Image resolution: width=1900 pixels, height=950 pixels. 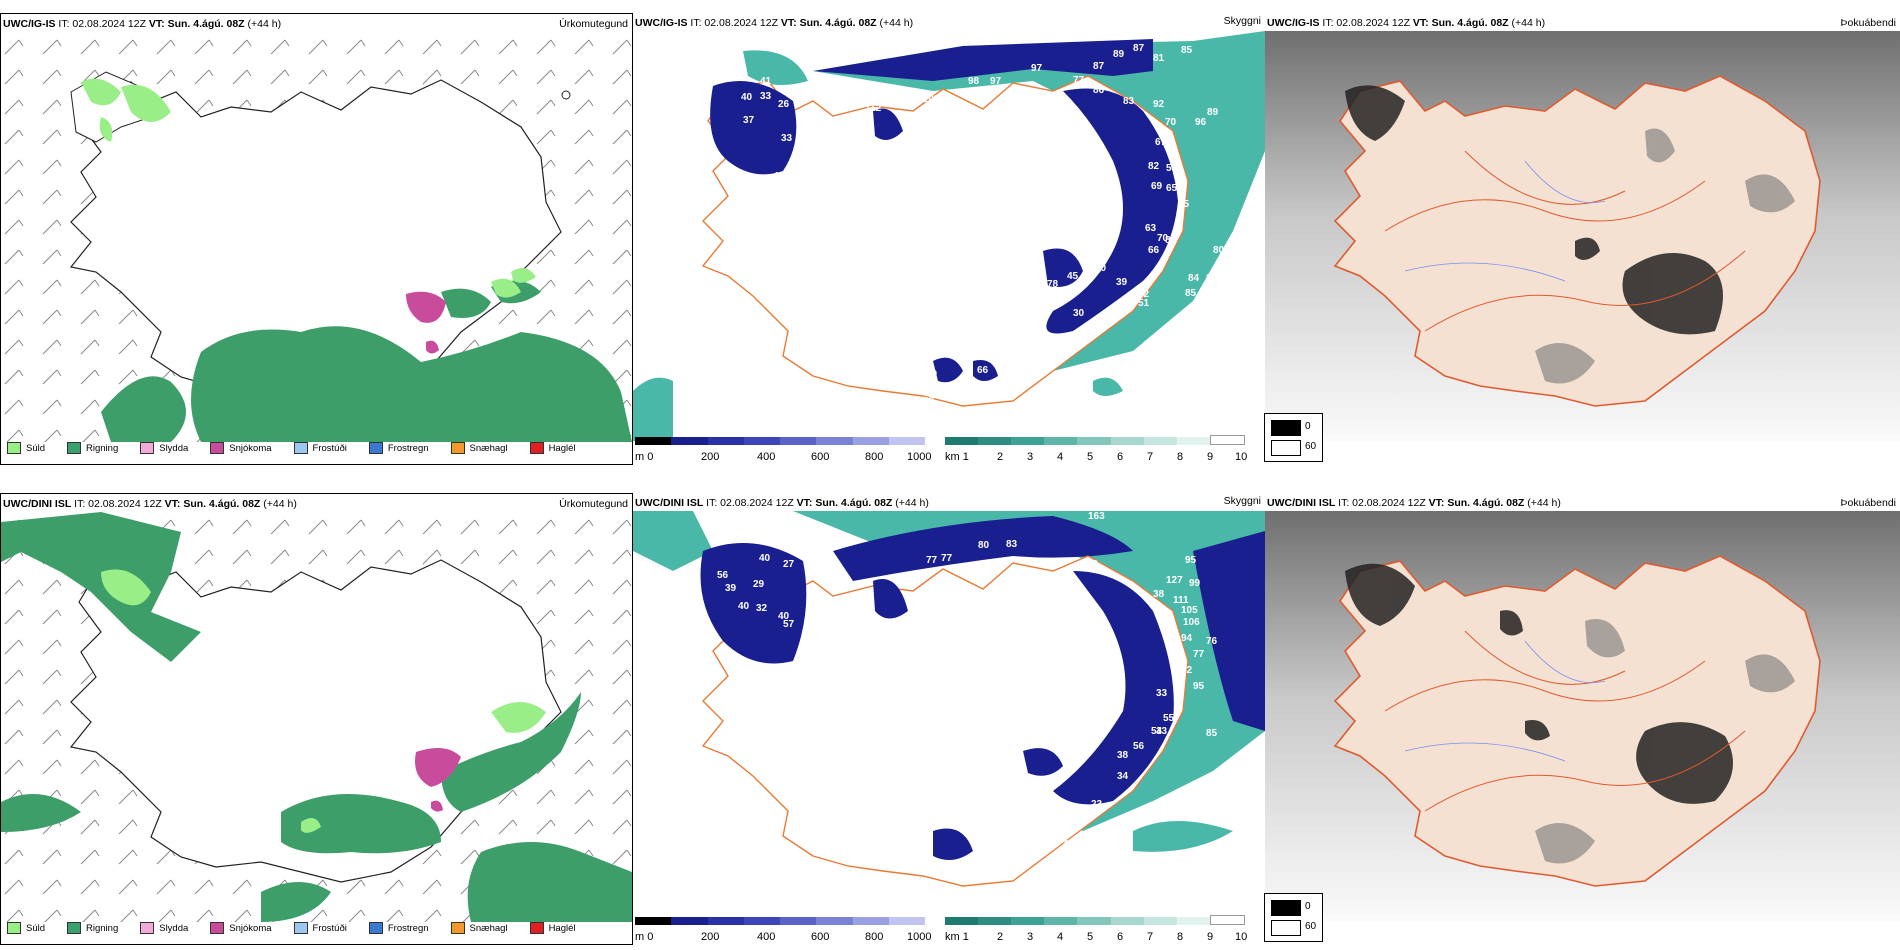 I want to click on cloud-base-value: 61, so click(x=999, y=653).